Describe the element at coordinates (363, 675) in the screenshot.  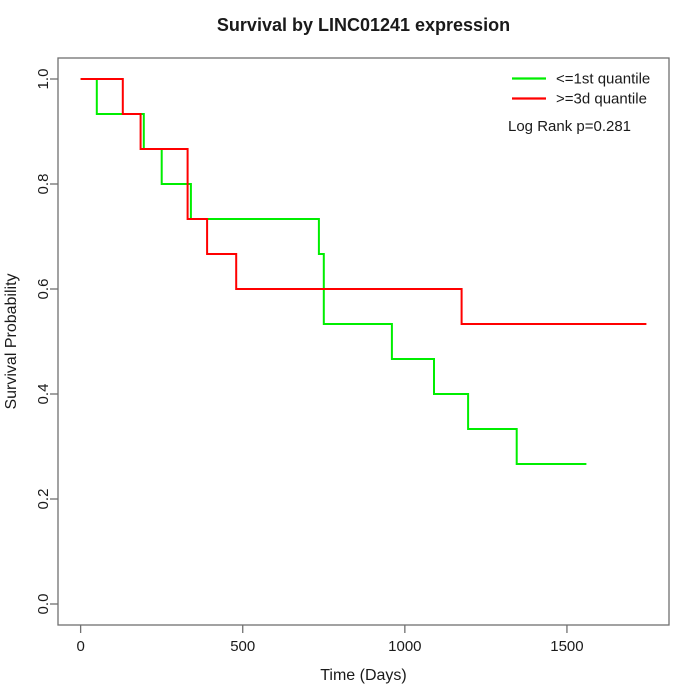
I see `x-axis-title: Time (Days)` at that location.